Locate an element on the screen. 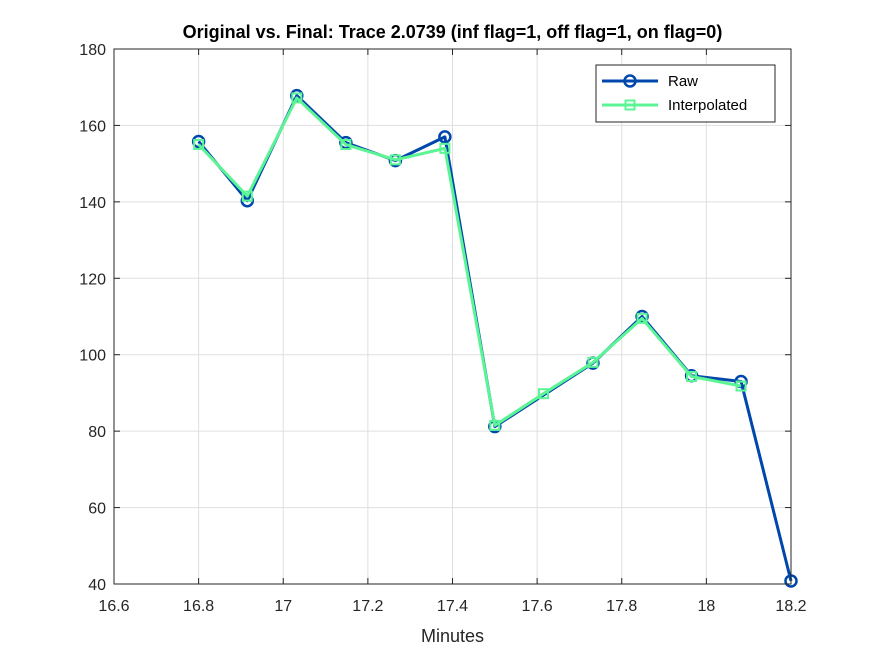 Image resolution: width=875 pixels, height=661 pixels. y-tick-label: 80 is located at coordinates (97, 432).